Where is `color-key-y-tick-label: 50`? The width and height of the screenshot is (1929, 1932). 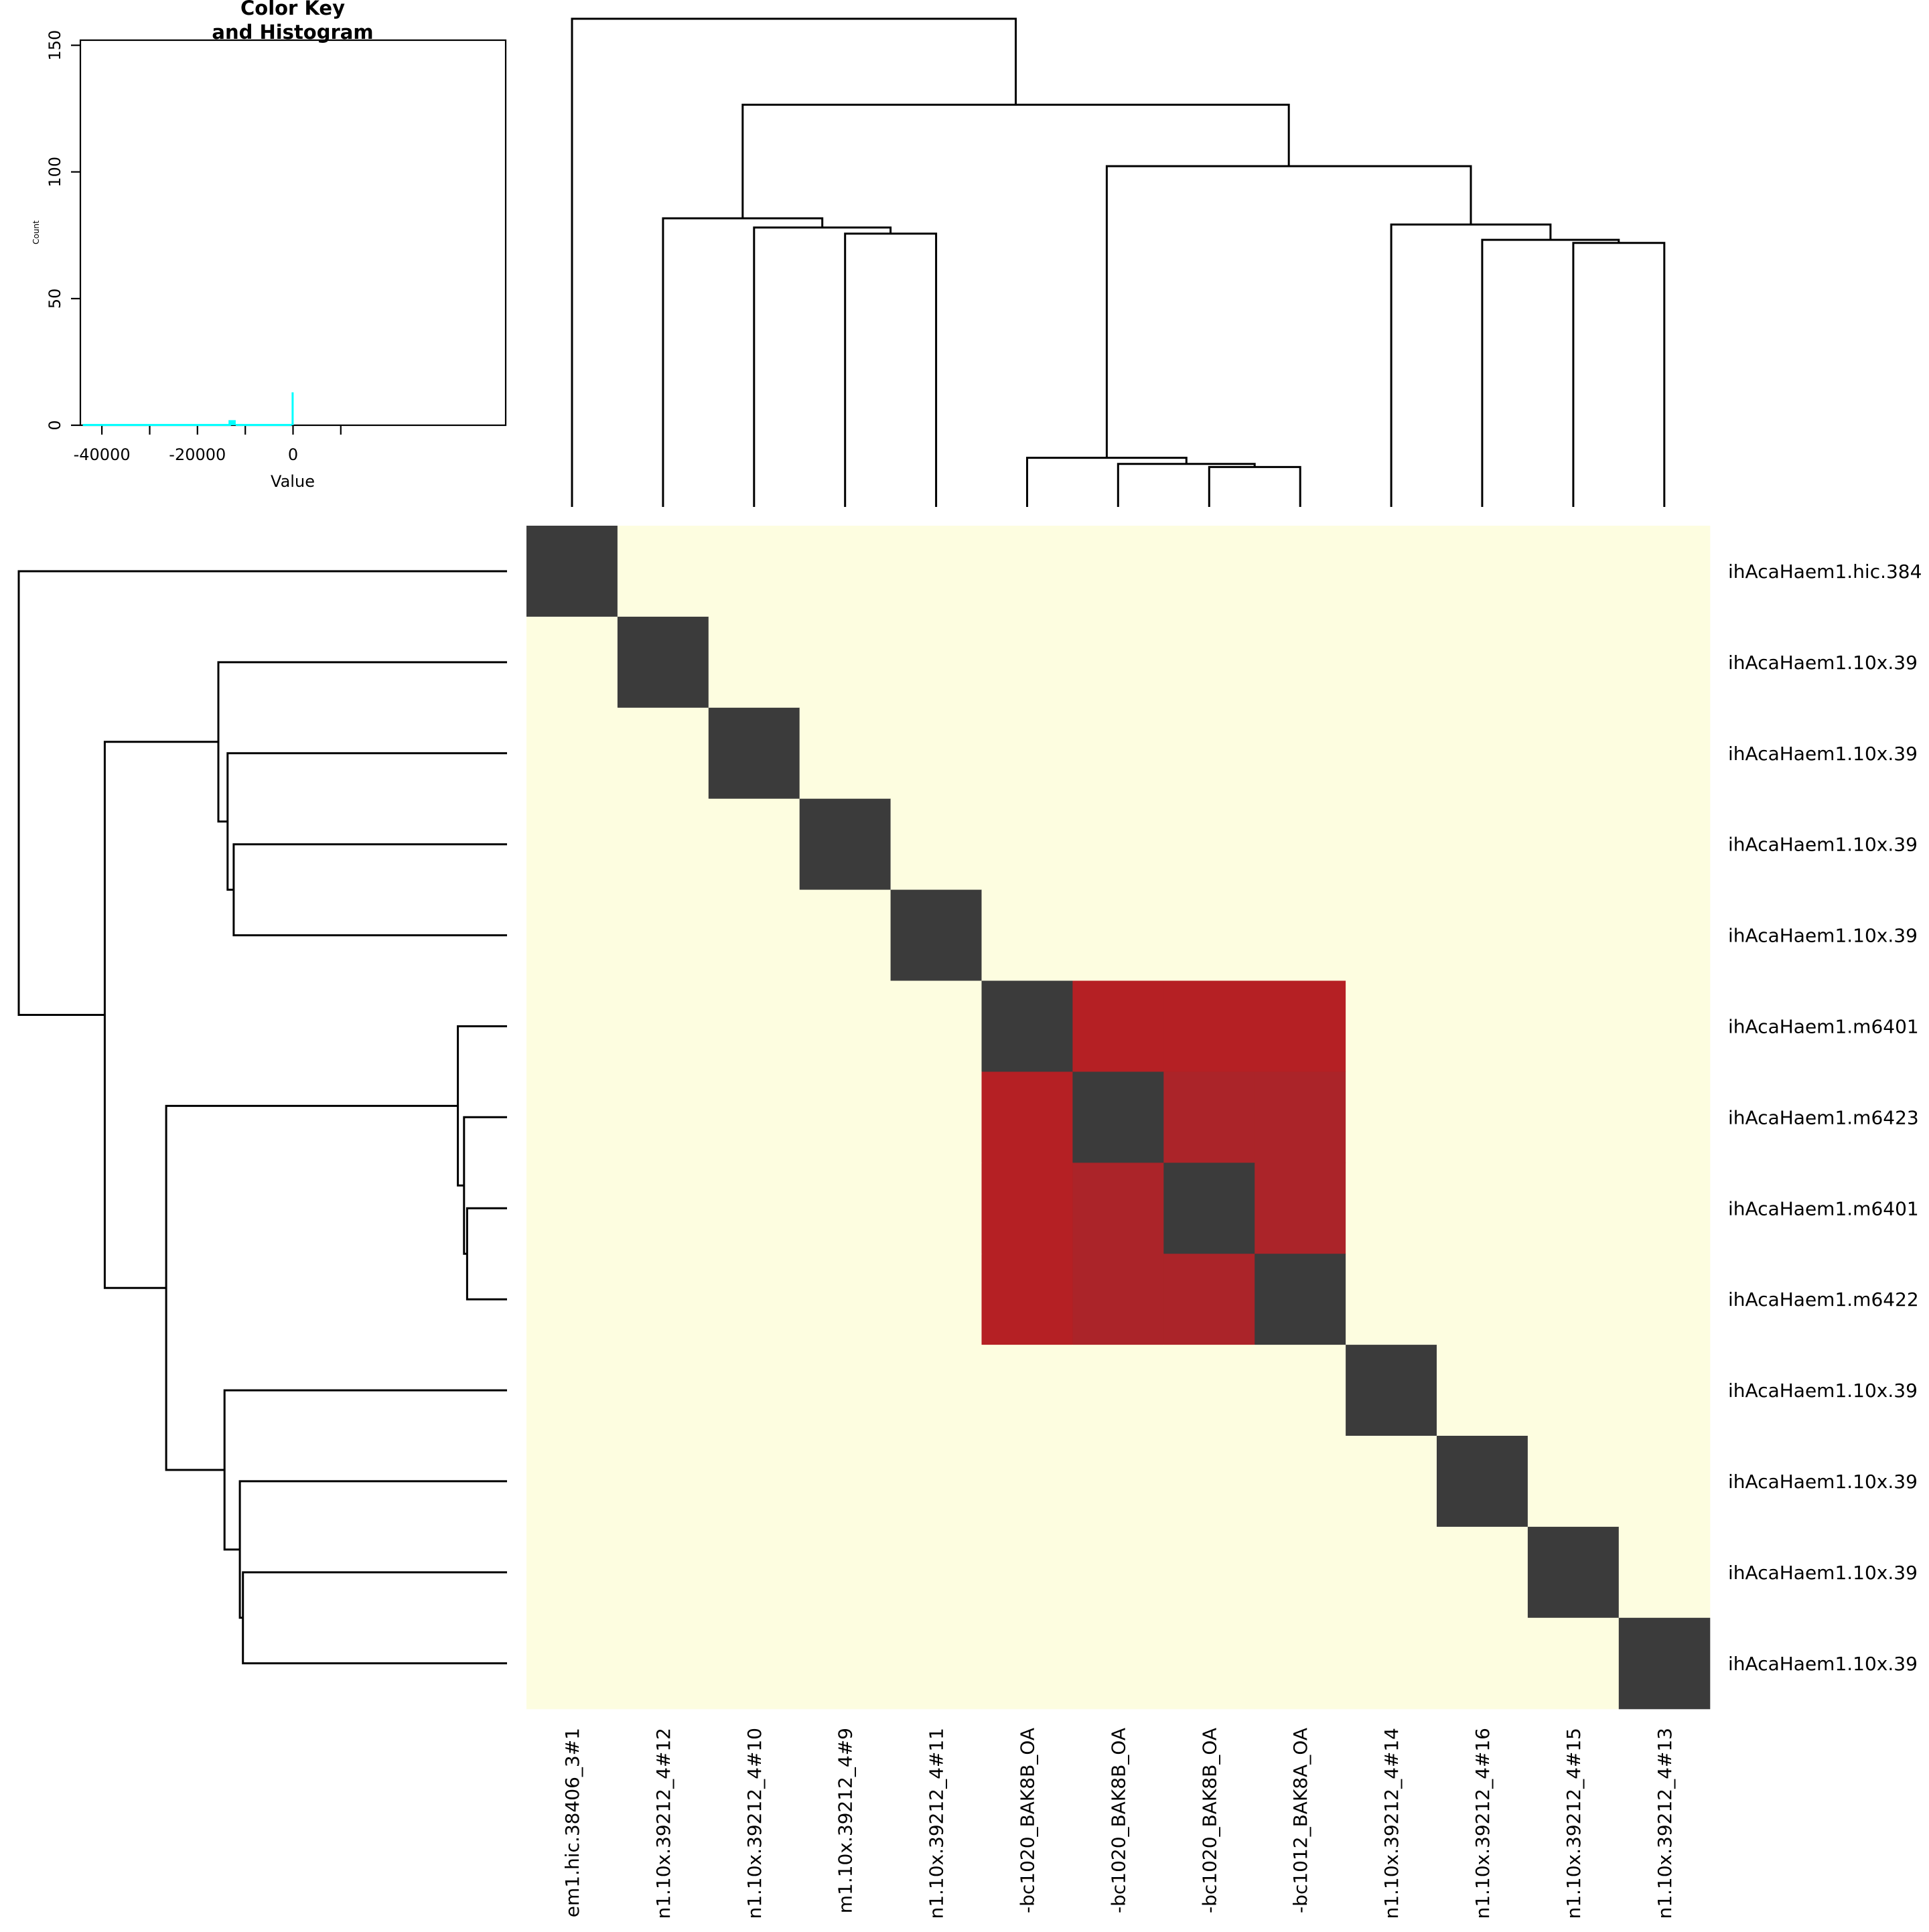
color-key-y-tick-label: 50 is located at coordinates (55, 299).